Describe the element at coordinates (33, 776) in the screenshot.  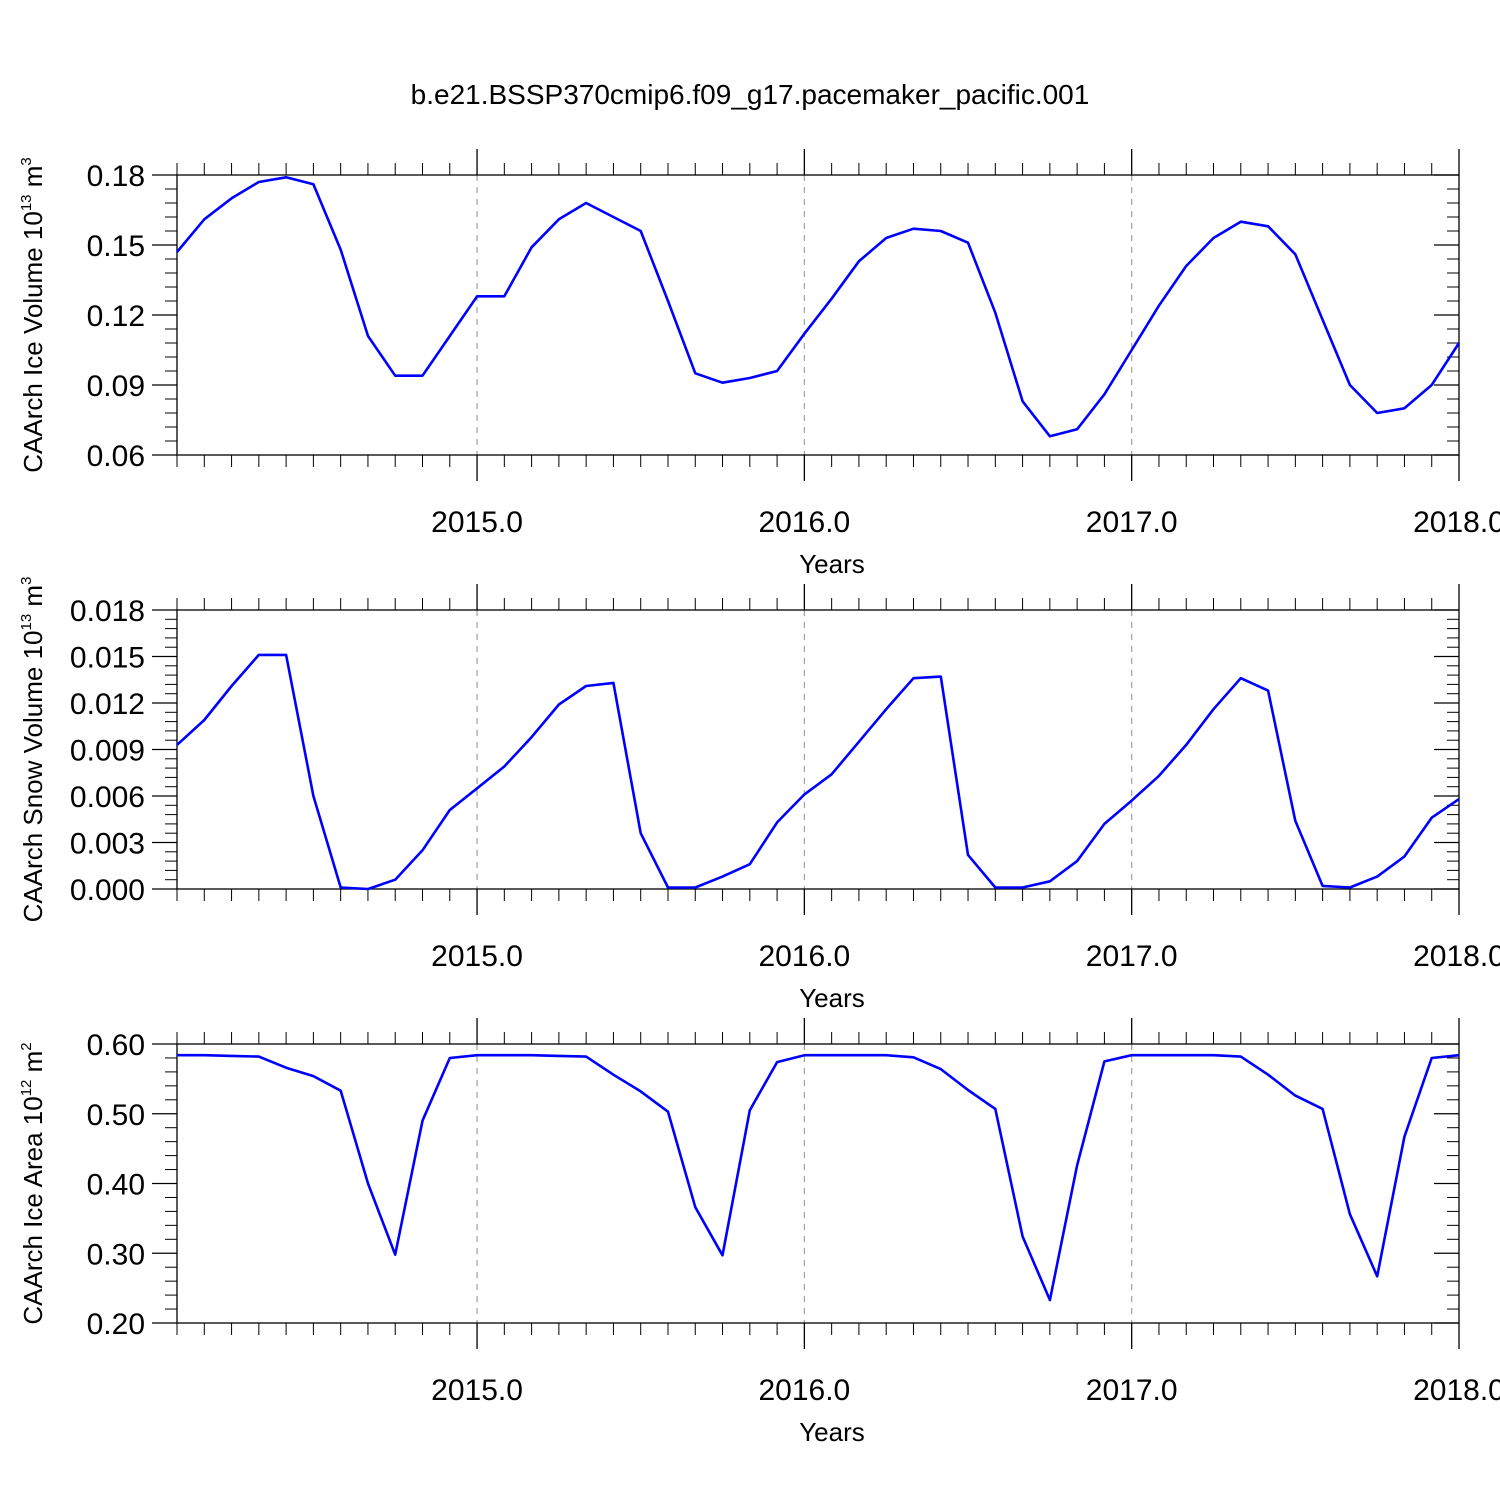
I see `y-axis-label-text: CAArch Snow Volume 10` at that location.